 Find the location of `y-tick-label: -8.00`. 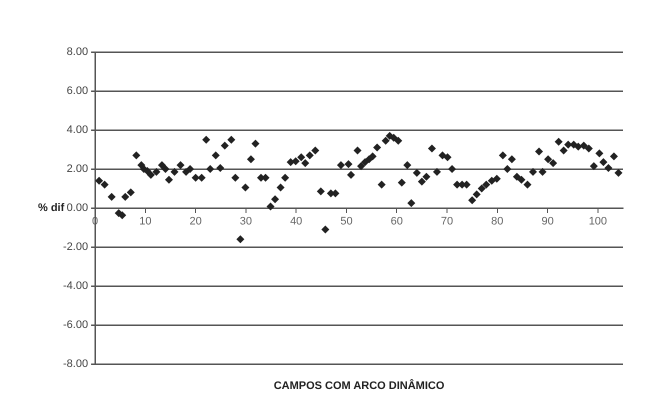

y-tick-label: -8.00 is located at coordinates (75, 364).